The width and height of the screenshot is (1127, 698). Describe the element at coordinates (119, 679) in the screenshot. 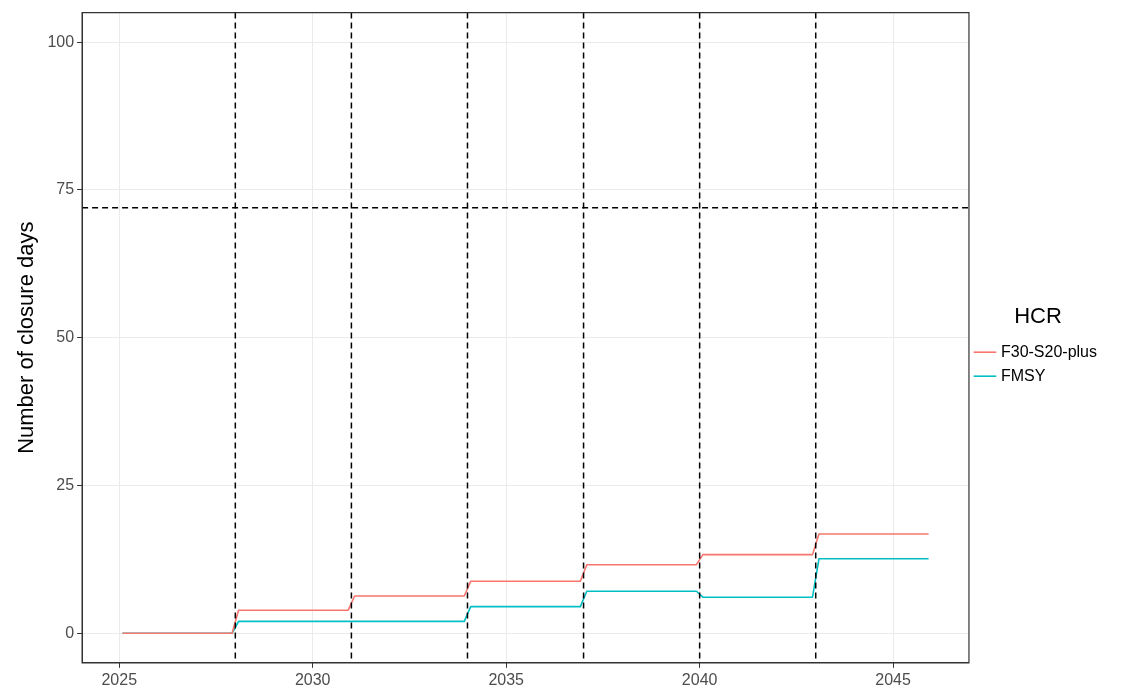

I see `x-tick-label: 2025` at that location.